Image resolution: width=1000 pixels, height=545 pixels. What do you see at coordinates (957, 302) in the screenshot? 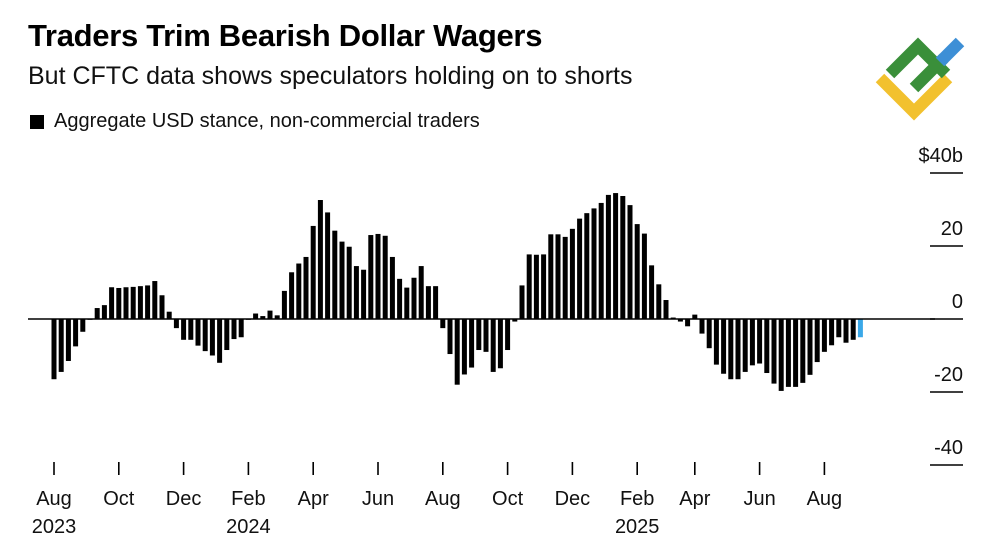
I see `y-tick-label: 0` at bounding box center [957, 302].